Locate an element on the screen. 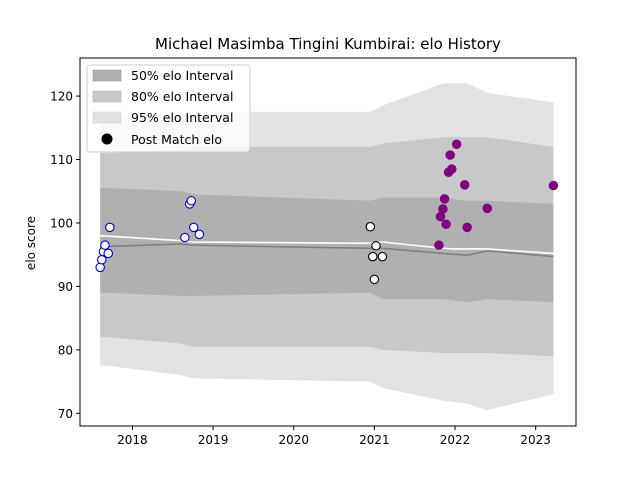 This screenshot has width=640, height=480. y-axis-label: elo score is located at coordinates (31, 243).